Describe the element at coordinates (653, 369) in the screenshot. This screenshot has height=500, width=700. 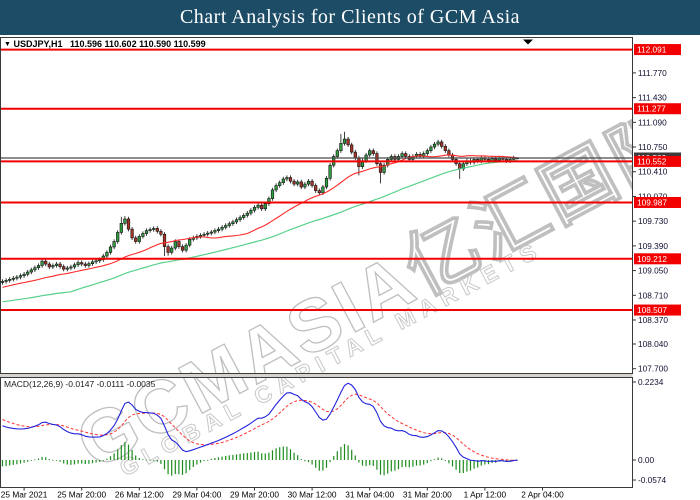
I see `price-tick-label: 107.700` at that location.